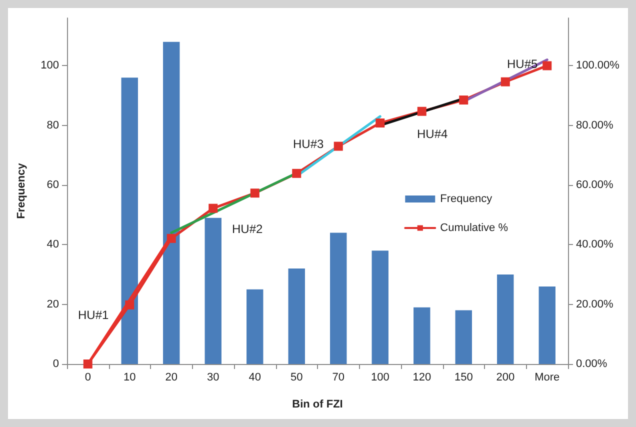 The width and height of the screenshot is (636, 427). What do you see at coordinates (463, 378) in the screenshot?
I see `x-tick-label: 150` at bounding box center [463, 378].